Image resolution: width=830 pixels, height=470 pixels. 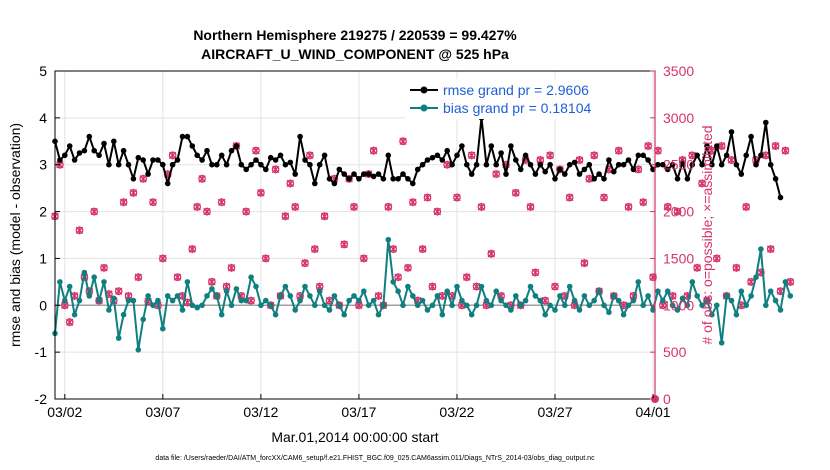 I want to click on y-tick-label: -1, so click(x=41, y=352).